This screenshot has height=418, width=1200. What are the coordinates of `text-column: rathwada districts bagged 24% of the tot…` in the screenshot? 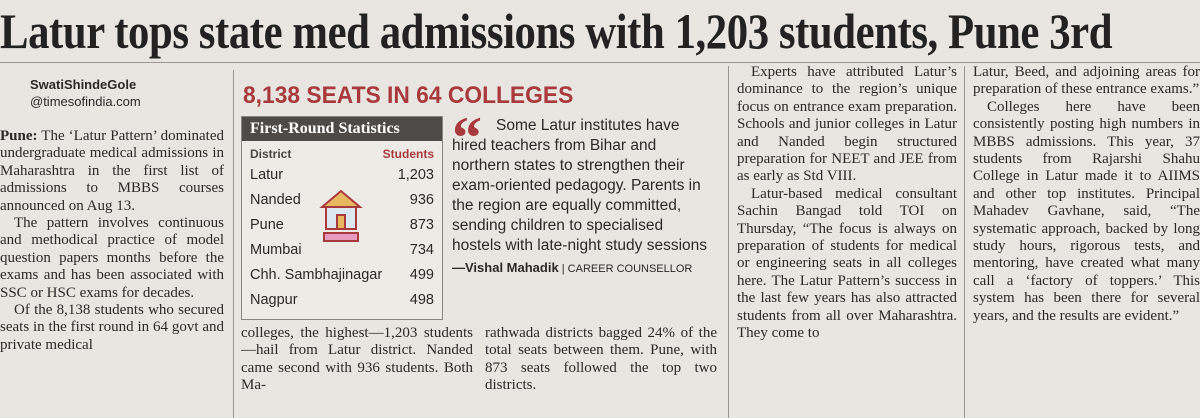 It's located at (601, 371).